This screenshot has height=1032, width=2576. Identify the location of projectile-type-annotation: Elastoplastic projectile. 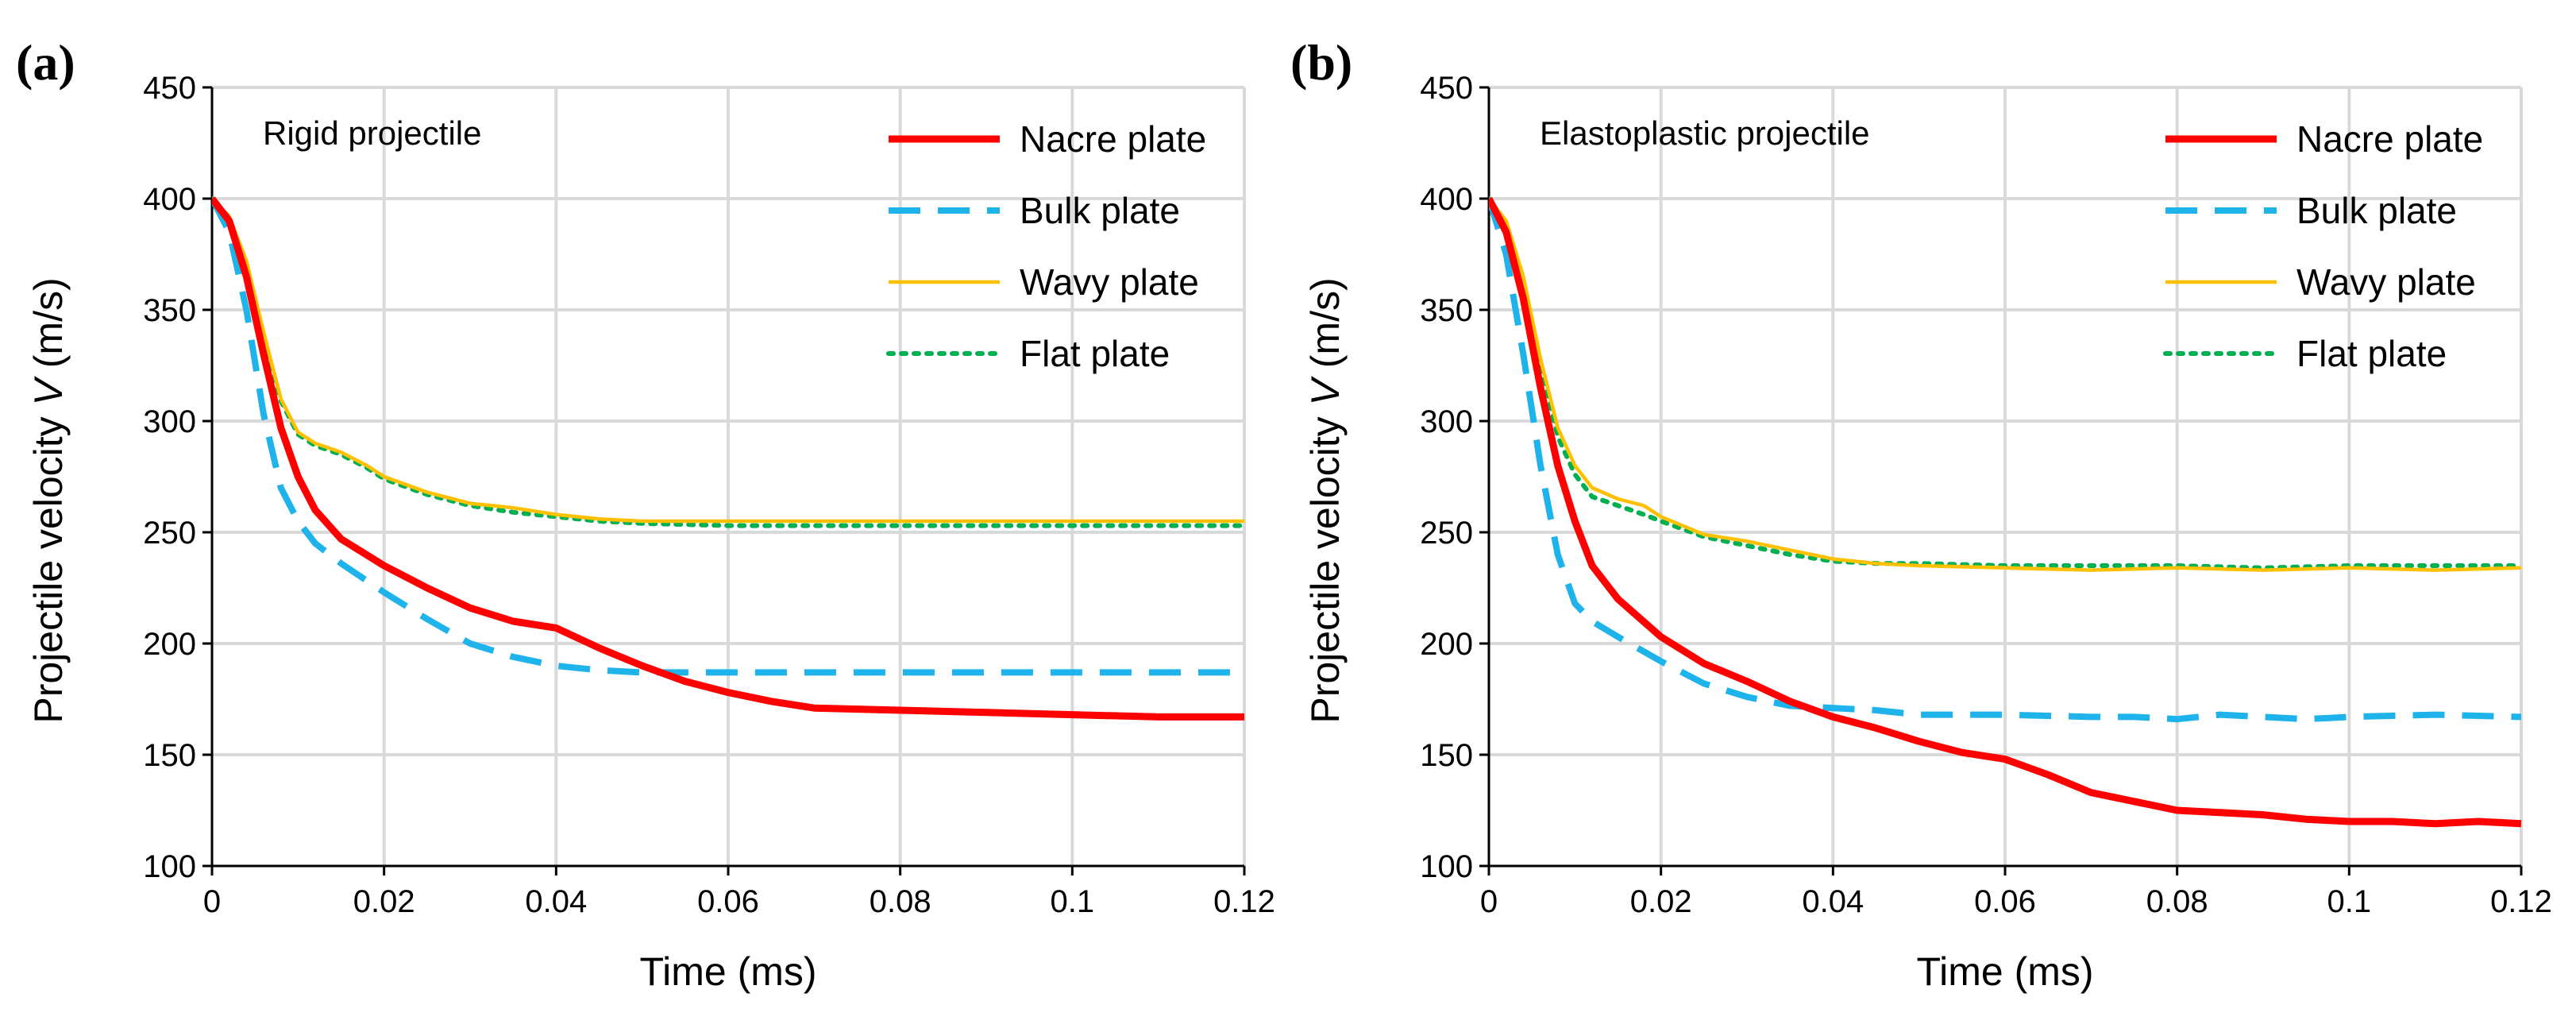
(1705, 133).